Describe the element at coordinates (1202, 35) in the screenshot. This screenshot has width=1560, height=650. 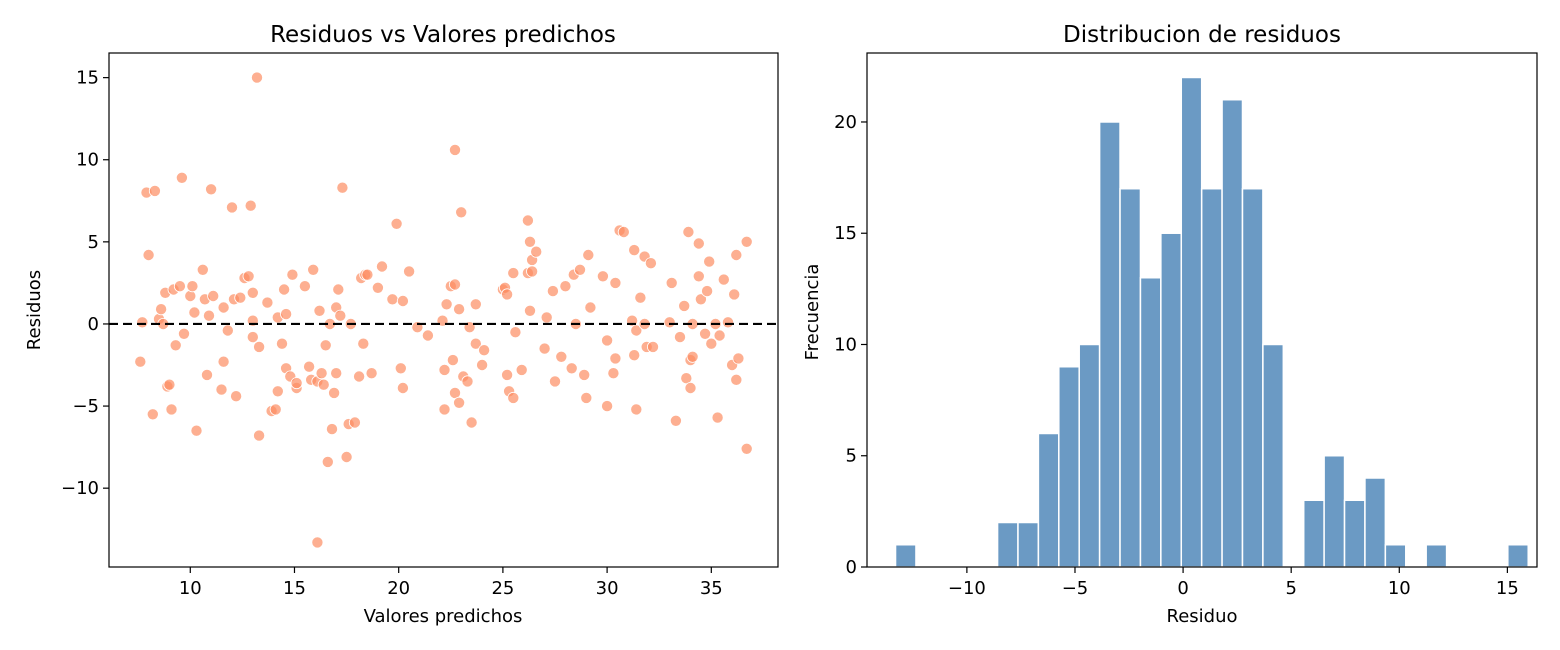
I see `histogram-title: Distribucion de residuos` at that location.